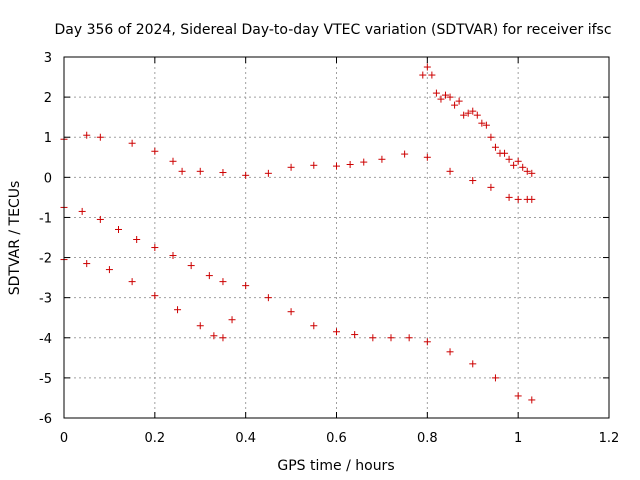 The image size is (640, 480). Describe the element at coordinates (48, 98) in the screenshot. I see `y-tick-label: 2` at that location.